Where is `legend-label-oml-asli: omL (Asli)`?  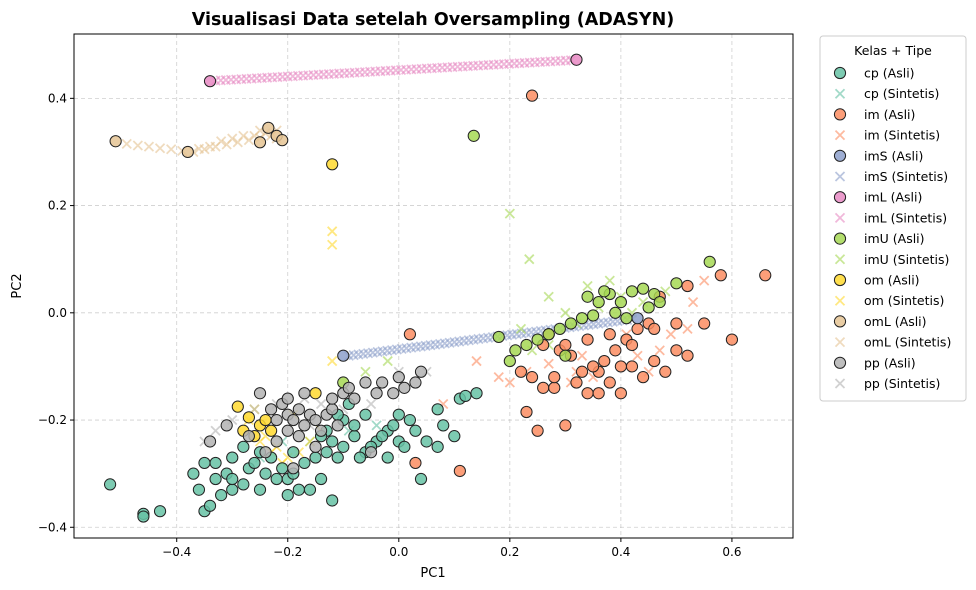 legend-label-oml-asli: omL (Asli) is located at coordinates (895, 321).